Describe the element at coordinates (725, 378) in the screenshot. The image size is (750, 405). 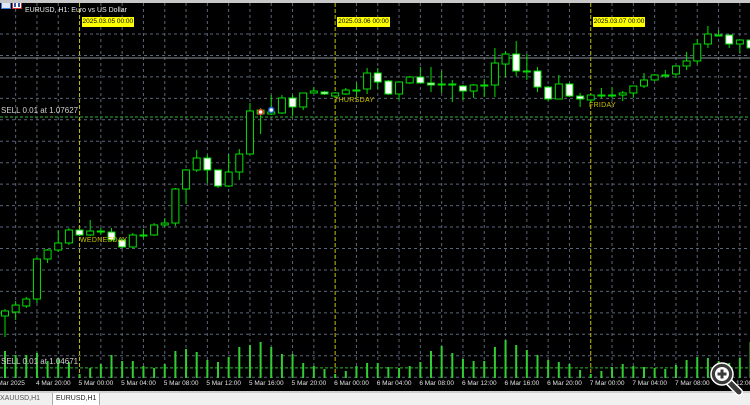
I see `magnifier-plus-icon` at that location.